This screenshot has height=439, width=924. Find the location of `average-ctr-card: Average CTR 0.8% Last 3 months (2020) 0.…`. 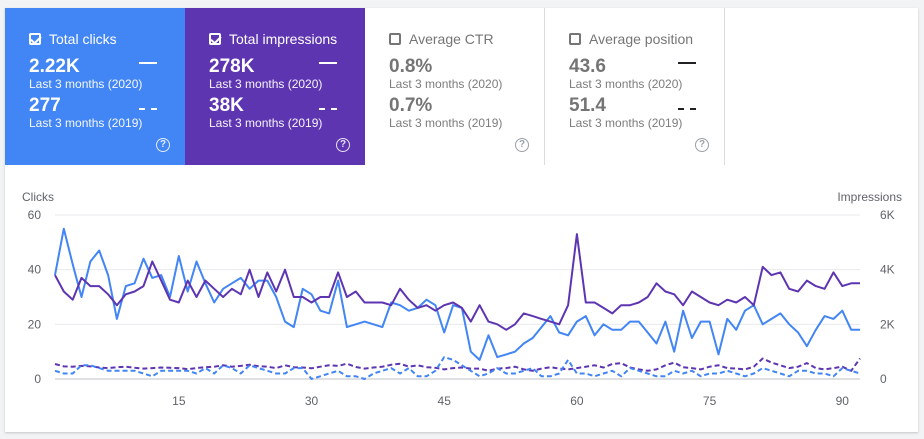

average-ctr-card: Average CTR 0.8% Last 3 months (2020) 0.… is located at coordinates (455, 86).